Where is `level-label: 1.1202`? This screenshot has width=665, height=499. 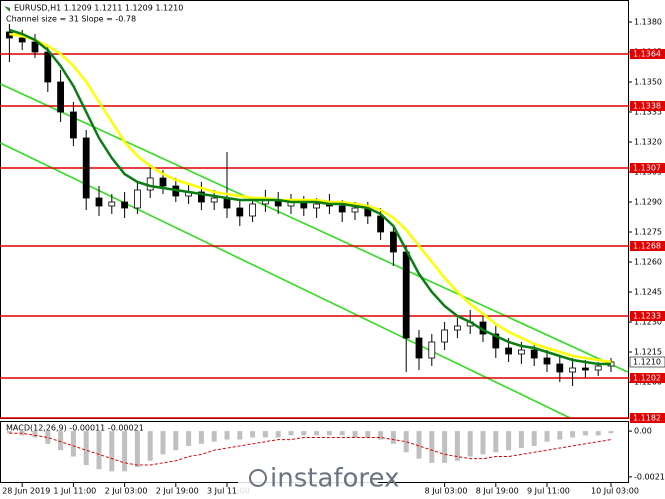
level-label: 1.1202 is located at coordinates (647, 378).